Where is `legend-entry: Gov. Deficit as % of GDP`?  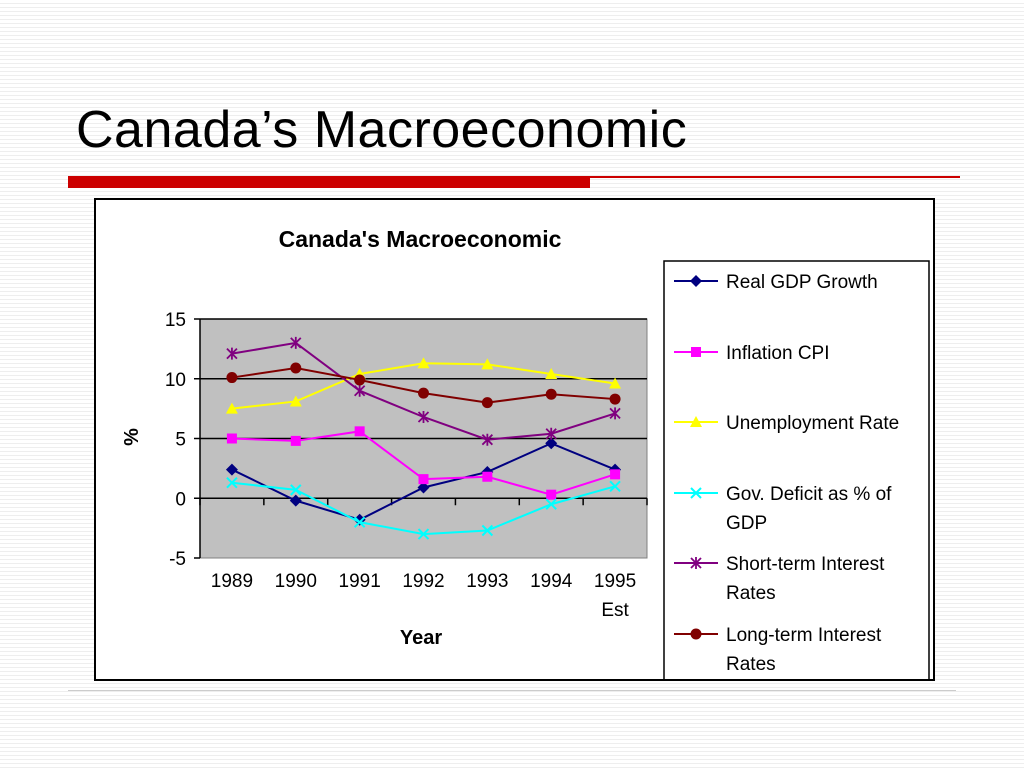 legend-entry: Gov. Deficit as % of GDP is located at coordinates (783, 509).